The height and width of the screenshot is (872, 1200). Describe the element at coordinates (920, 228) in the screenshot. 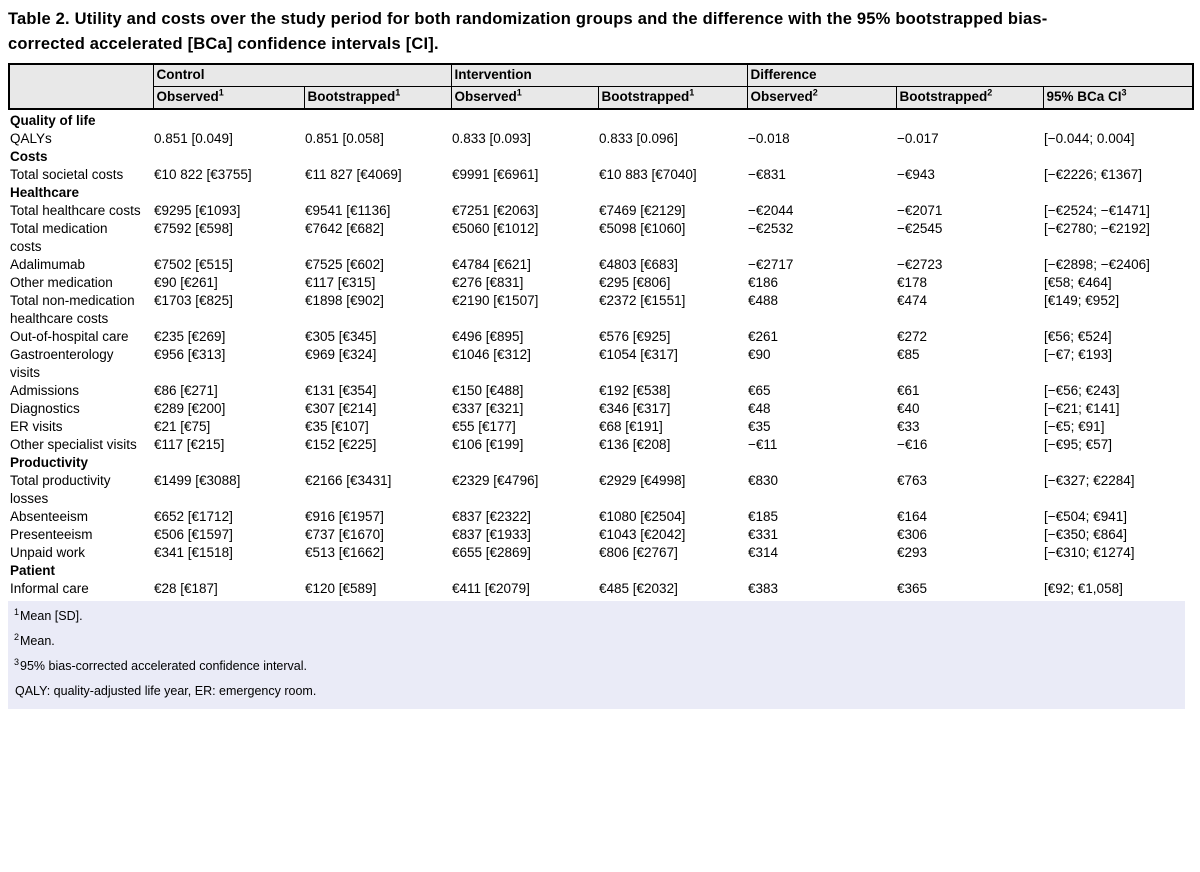

I see `cell-value: −€2545` at that location.